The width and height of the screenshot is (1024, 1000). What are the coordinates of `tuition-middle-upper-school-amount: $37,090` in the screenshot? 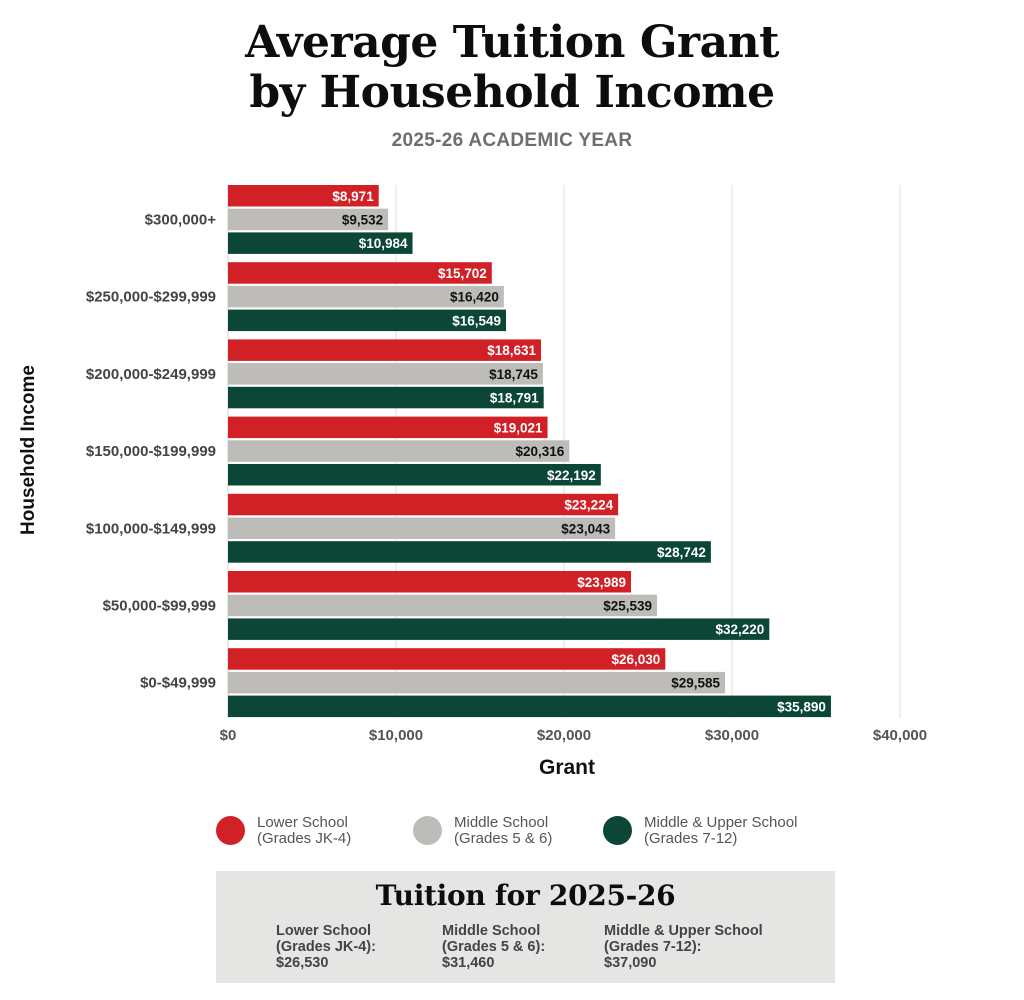 It's located at (630, 963).